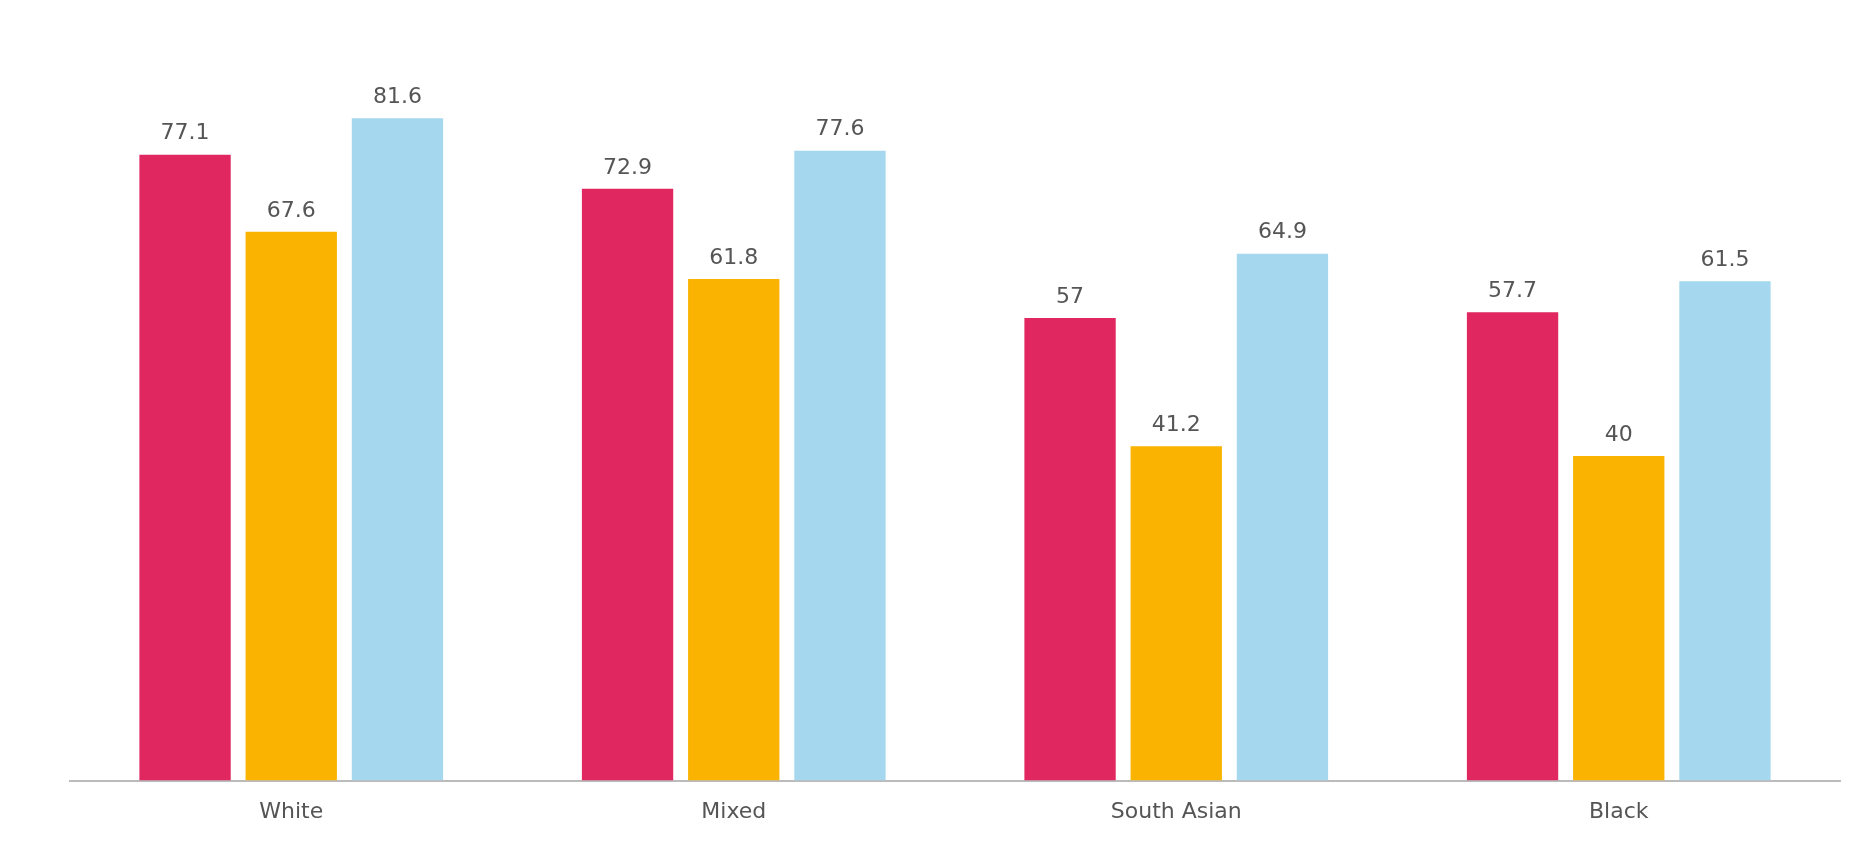 The width and height of the screenshot is (1870, 853). I want to click on data-label: 64.9, so click(1282, 231).